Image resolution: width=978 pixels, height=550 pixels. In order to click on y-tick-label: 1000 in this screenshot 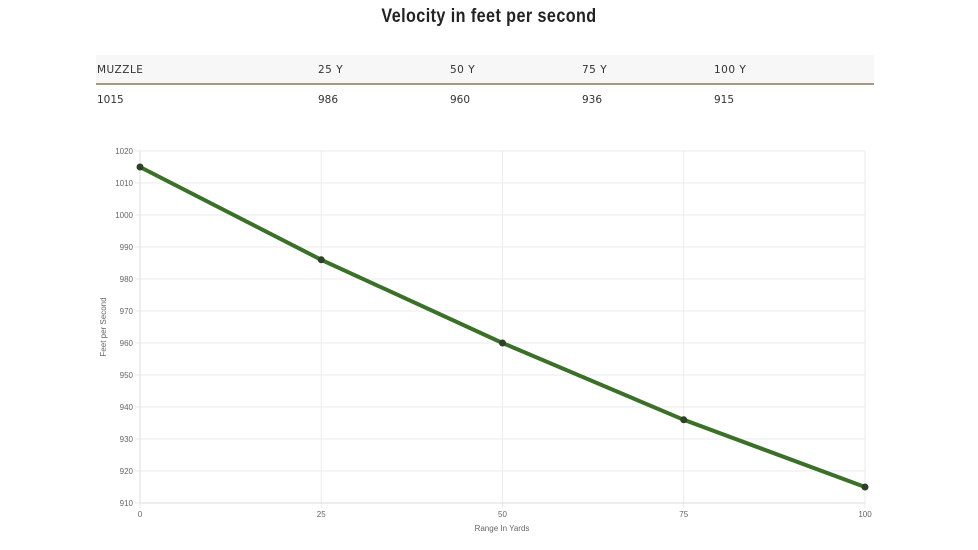, I will do `click(124, 215)`.